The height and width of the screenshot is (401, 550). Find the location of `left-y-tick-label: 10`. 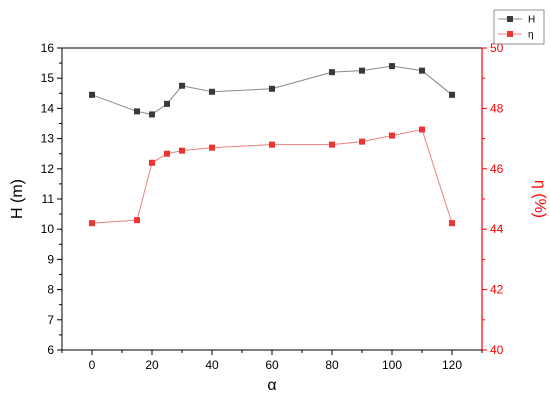

left-y-tick-label: 10 is located at coordinates (48, 229).